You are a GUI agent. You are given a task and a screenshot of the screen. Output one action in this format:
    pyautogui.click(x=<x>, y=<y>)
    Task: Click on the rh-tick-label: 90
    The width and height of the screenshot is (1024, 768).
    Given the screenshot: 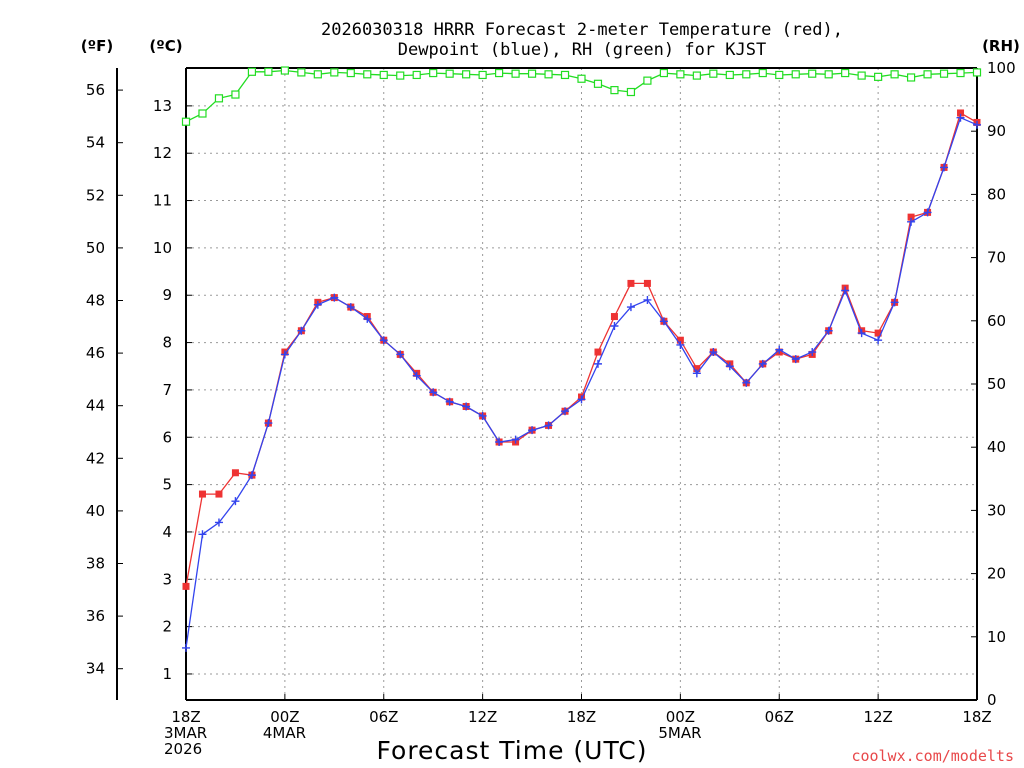 What is the action you would take?
    pyautogui.click(x=996, y=131)
    